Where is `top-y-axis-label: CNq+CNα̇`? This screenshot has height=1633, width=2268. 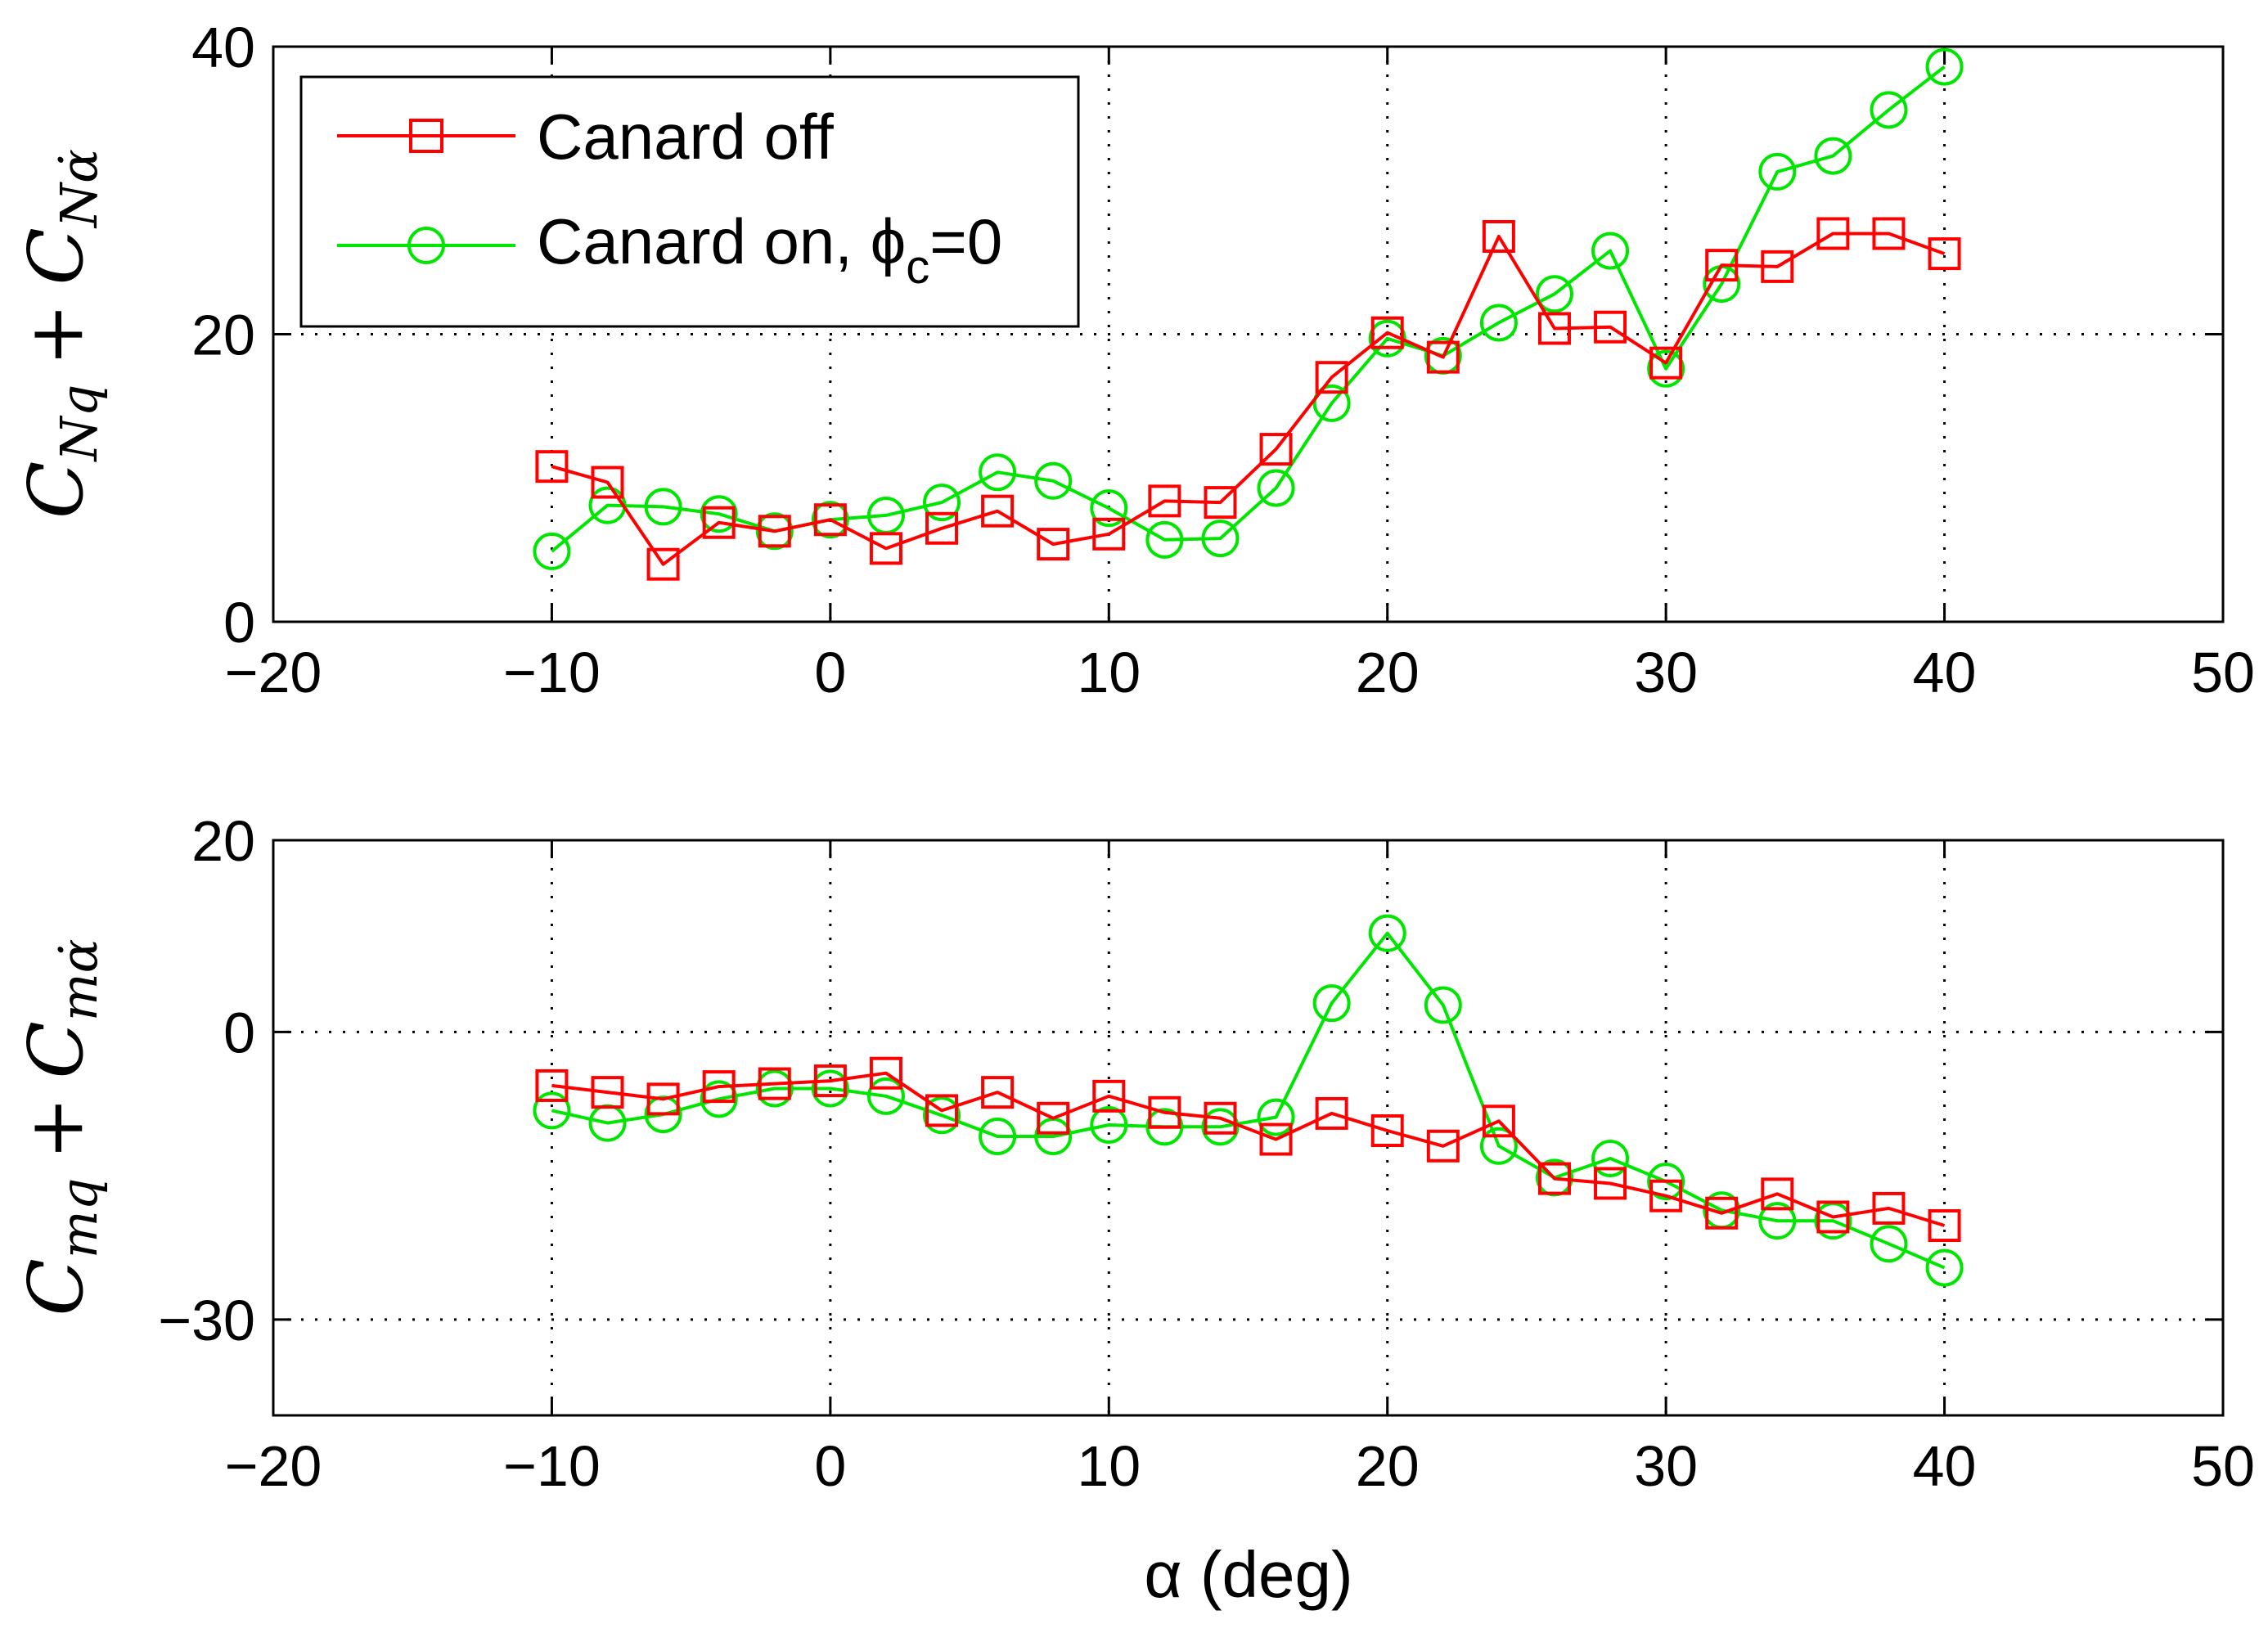 top-y-axis-label: CNq+CNα̇ is located at coordinates (61, 334).